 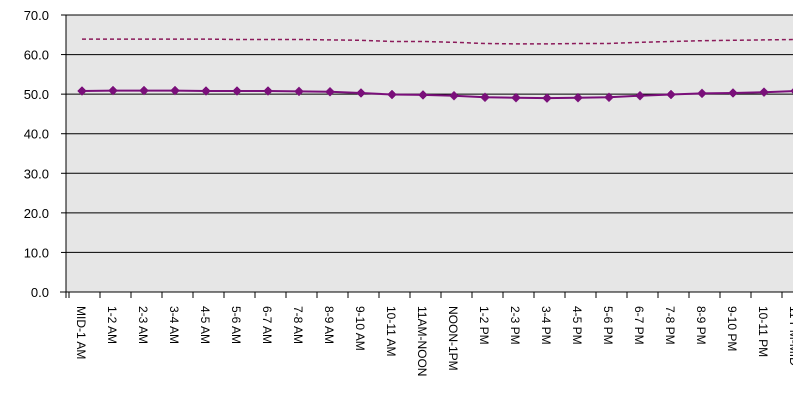 What do you see at coordinates (422, 341) in the screenshot?
I see `x-tick-label: 11AM-NOON` at bounding box center [422, 341].